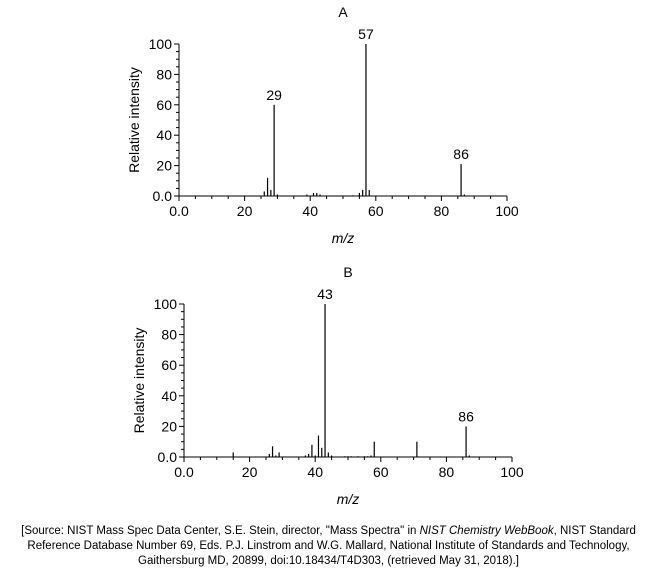 The image size is (657, 569). Describe the element at coordinates (274, 95) in the screenshot. I see `charta-peak-label: 29` at that location.